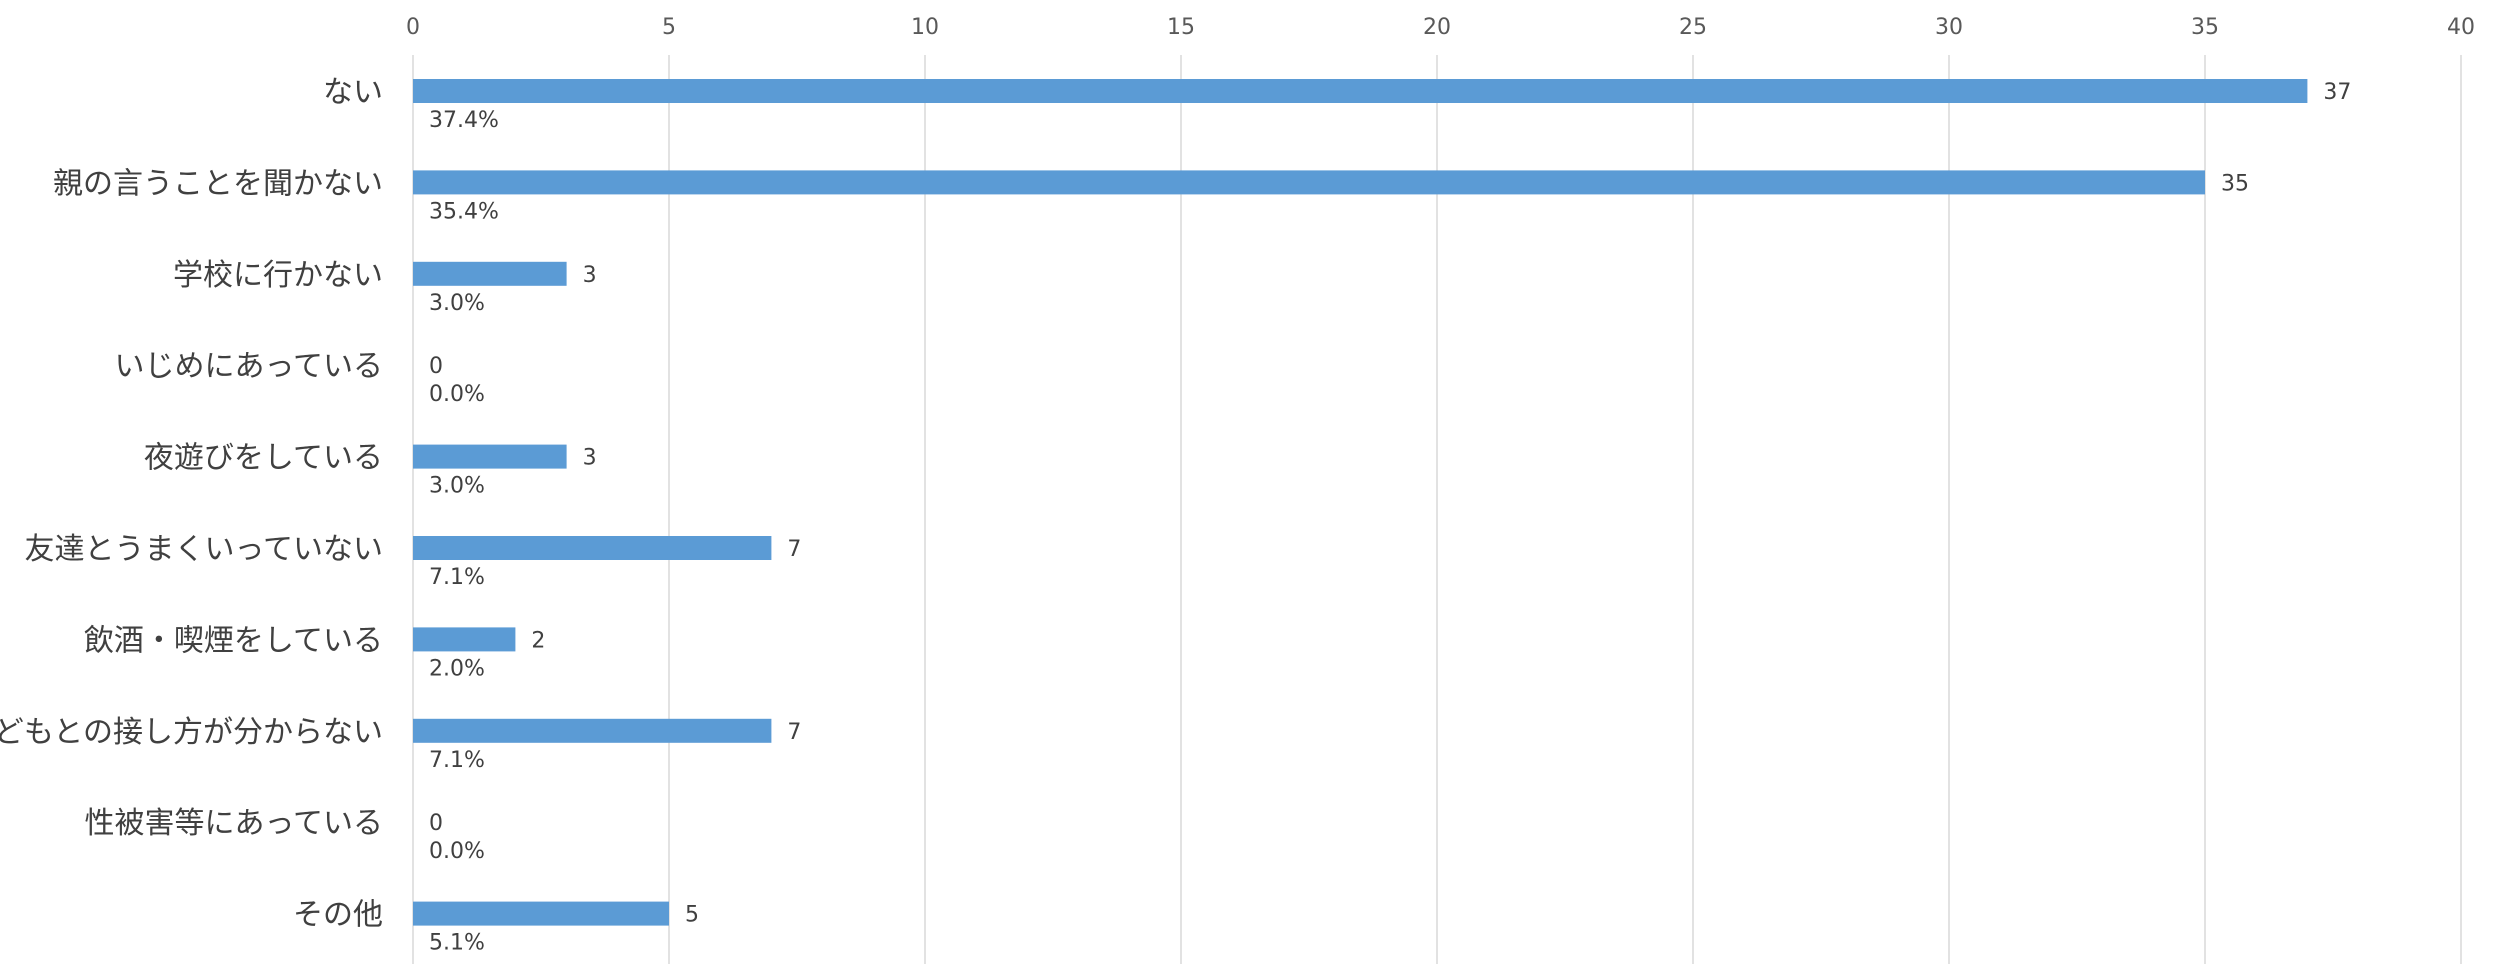  Describe the element at coordinates (413, 27) in the screenshot. I see `x-tick-label: 0` at that location.